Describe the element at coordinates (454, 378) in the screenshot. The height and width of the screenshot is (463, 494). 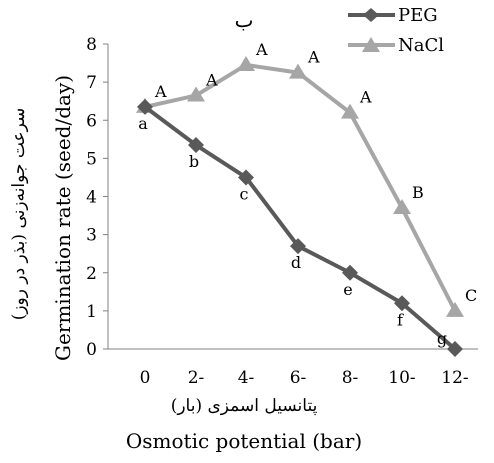
I see `x-tick-label: 12-` at that location.